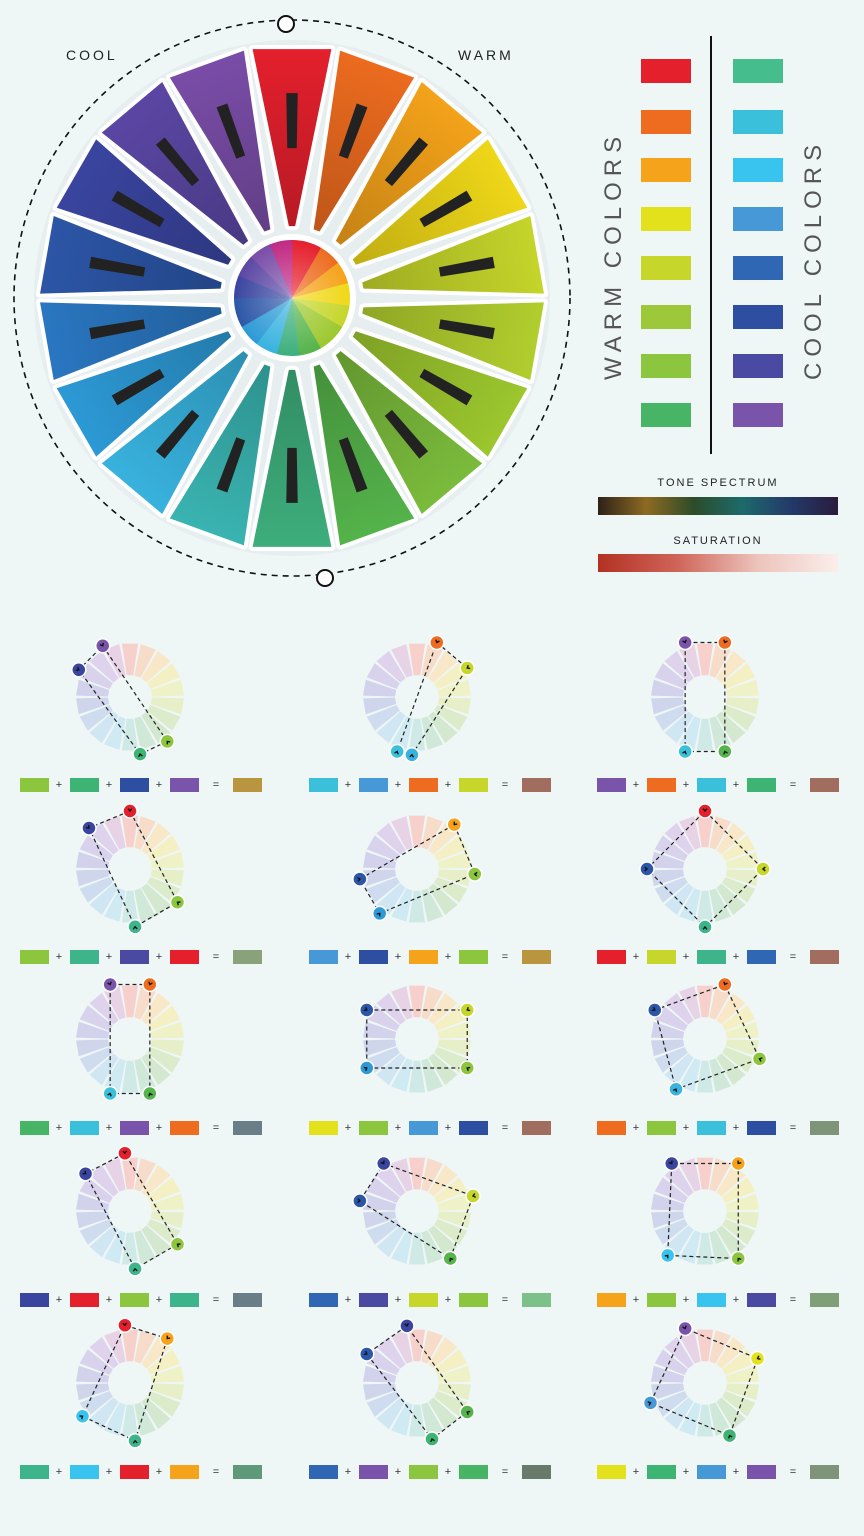 The height and width of the screenshot is (1536, 864). I want to click on orbit-handle-bottom, so click(325, 578).